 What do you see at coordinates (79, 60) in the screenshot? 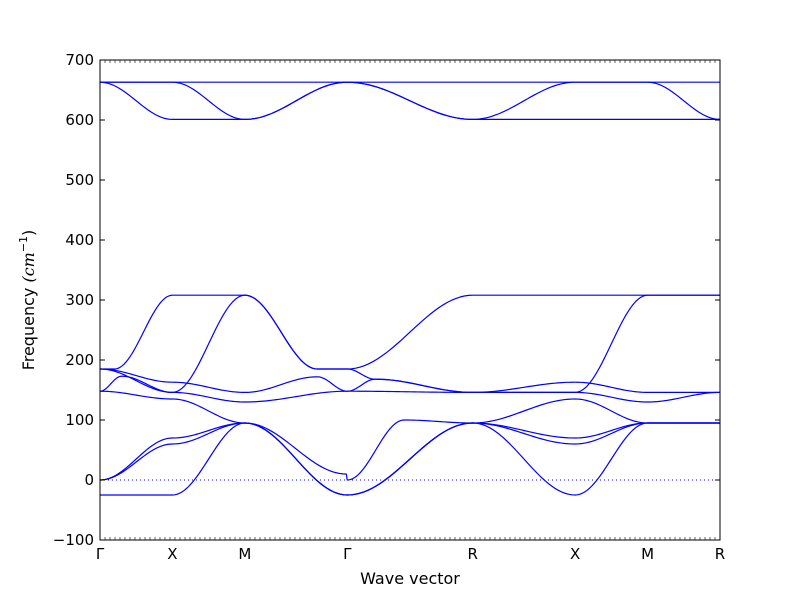
I see `y-tick-label: 700` at bounding box center [79, 60].